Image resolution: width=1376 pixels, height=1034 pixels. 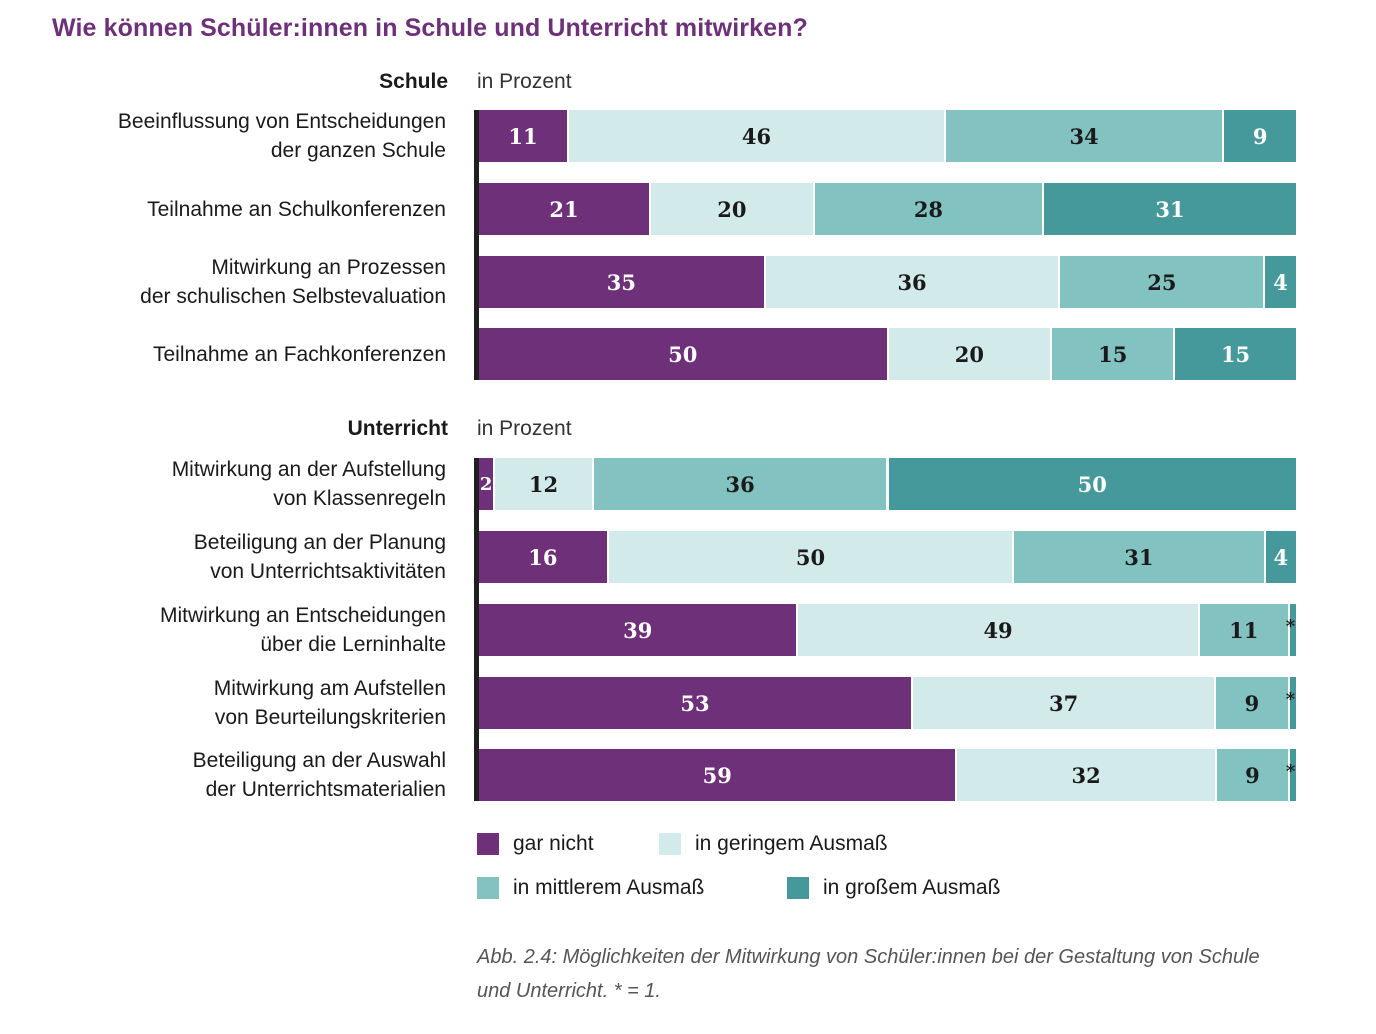 What do you see at coordinates (281, 121) in the screenshot?
I see `category-label-line: Beeinflussung von Entscheidungen` at bounding box center [281, 121].